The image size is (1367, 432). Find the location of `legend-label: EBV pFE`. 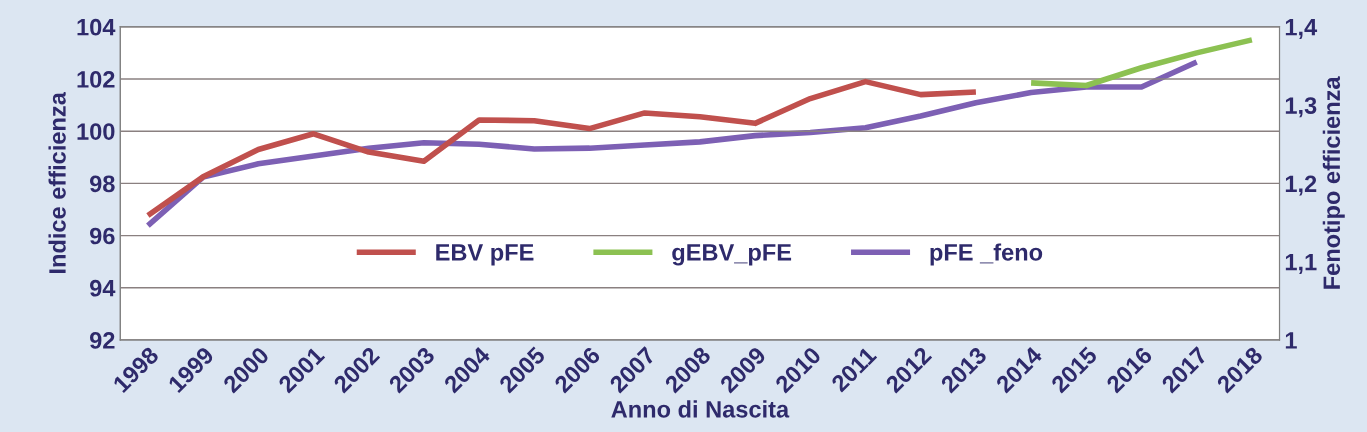

legend-label: EBV pFE is located at coordinates (485, 255).